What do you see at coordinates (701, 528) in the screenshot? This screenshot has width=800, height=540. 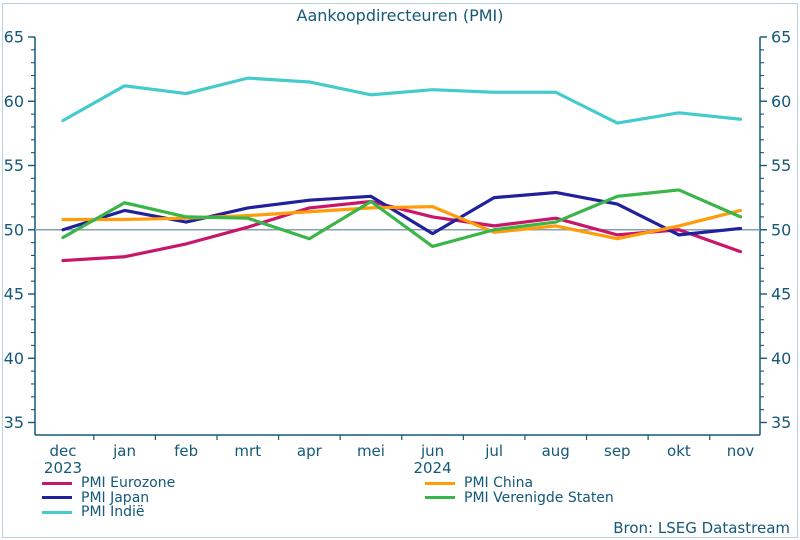 I see `source-attribution: Bron: LSEG Datastream` at bounding box center [701, 528].